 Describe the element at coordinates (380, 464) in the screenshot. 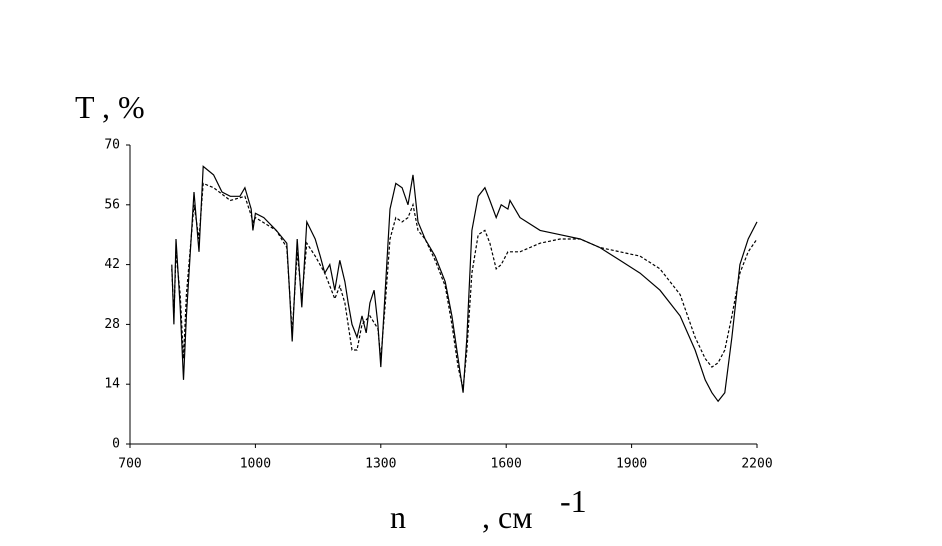

I see `x-tick-label: 1300` at that location.